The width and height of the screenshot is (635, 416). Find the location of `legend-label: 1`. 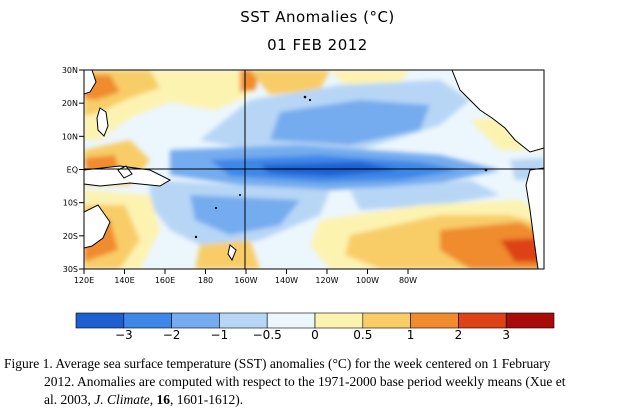

legend-label: 1 is located at coordinates (411, 335).